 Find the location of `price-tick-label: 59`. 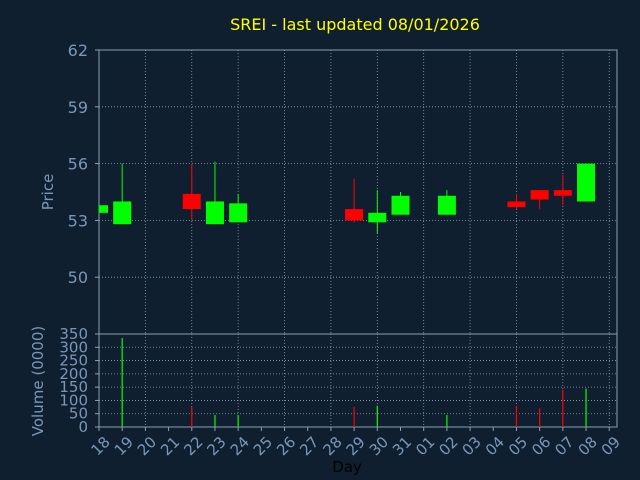

price-tick-label: 59 is located at coordinates (78, 107).